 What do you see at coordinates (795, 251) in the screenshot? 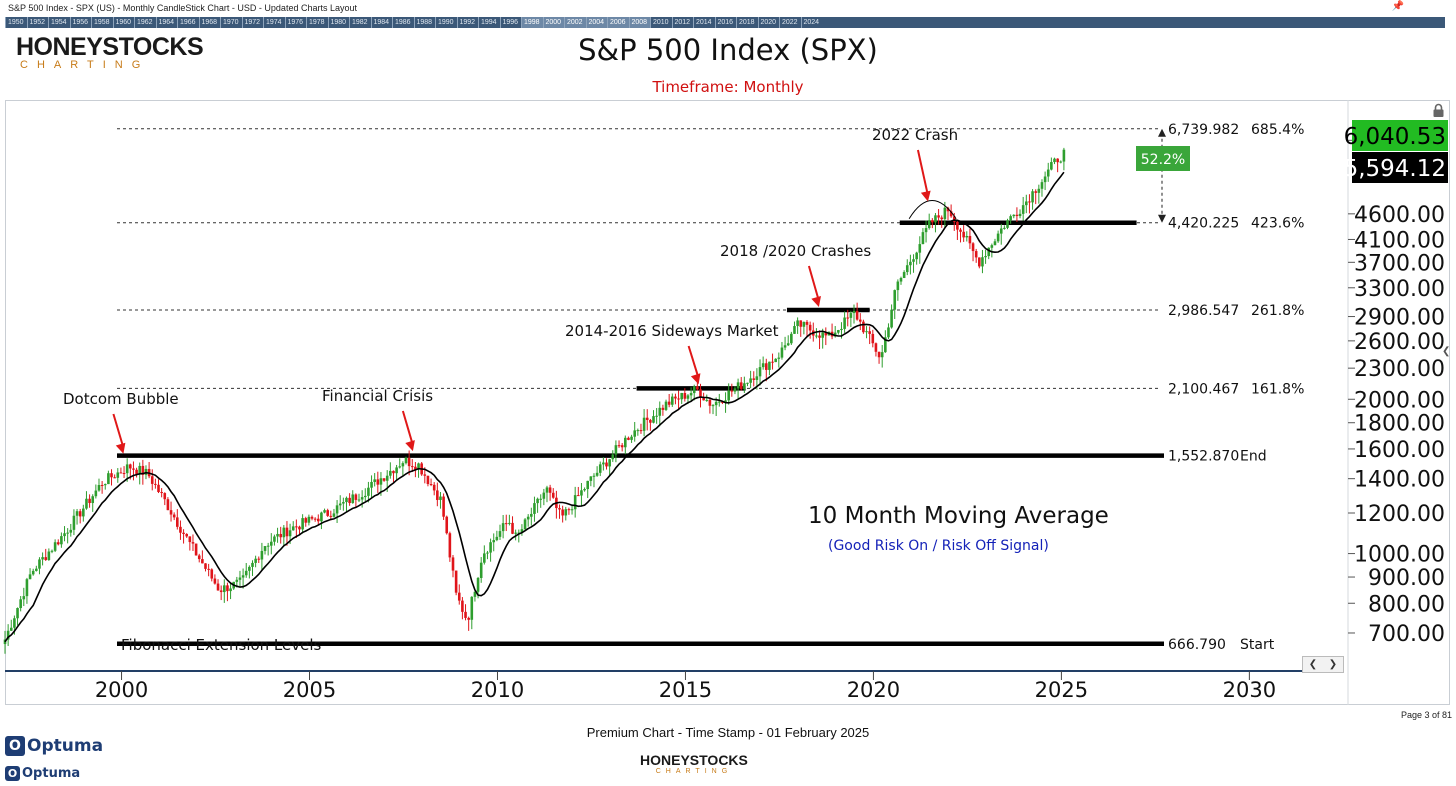
I see `annotation-label: 2018 /2020 Crashes` at bounding box center [795, 251].